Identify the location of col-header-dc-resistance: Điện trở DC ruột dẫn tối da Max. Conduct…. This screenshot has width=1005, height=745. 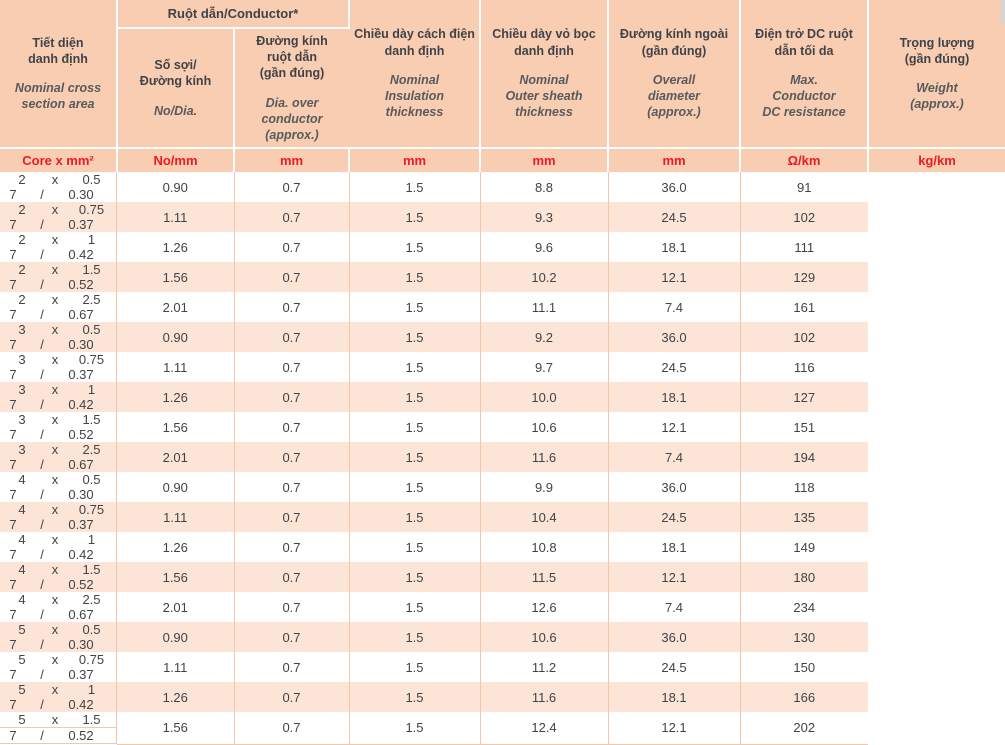
(804, 74).